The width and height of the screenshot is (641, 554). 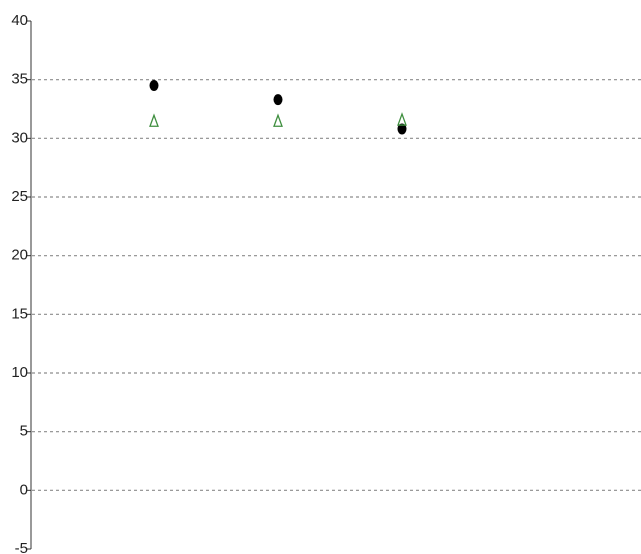 I want to click on y-tick-label: 25, so click(x=19, y=196).